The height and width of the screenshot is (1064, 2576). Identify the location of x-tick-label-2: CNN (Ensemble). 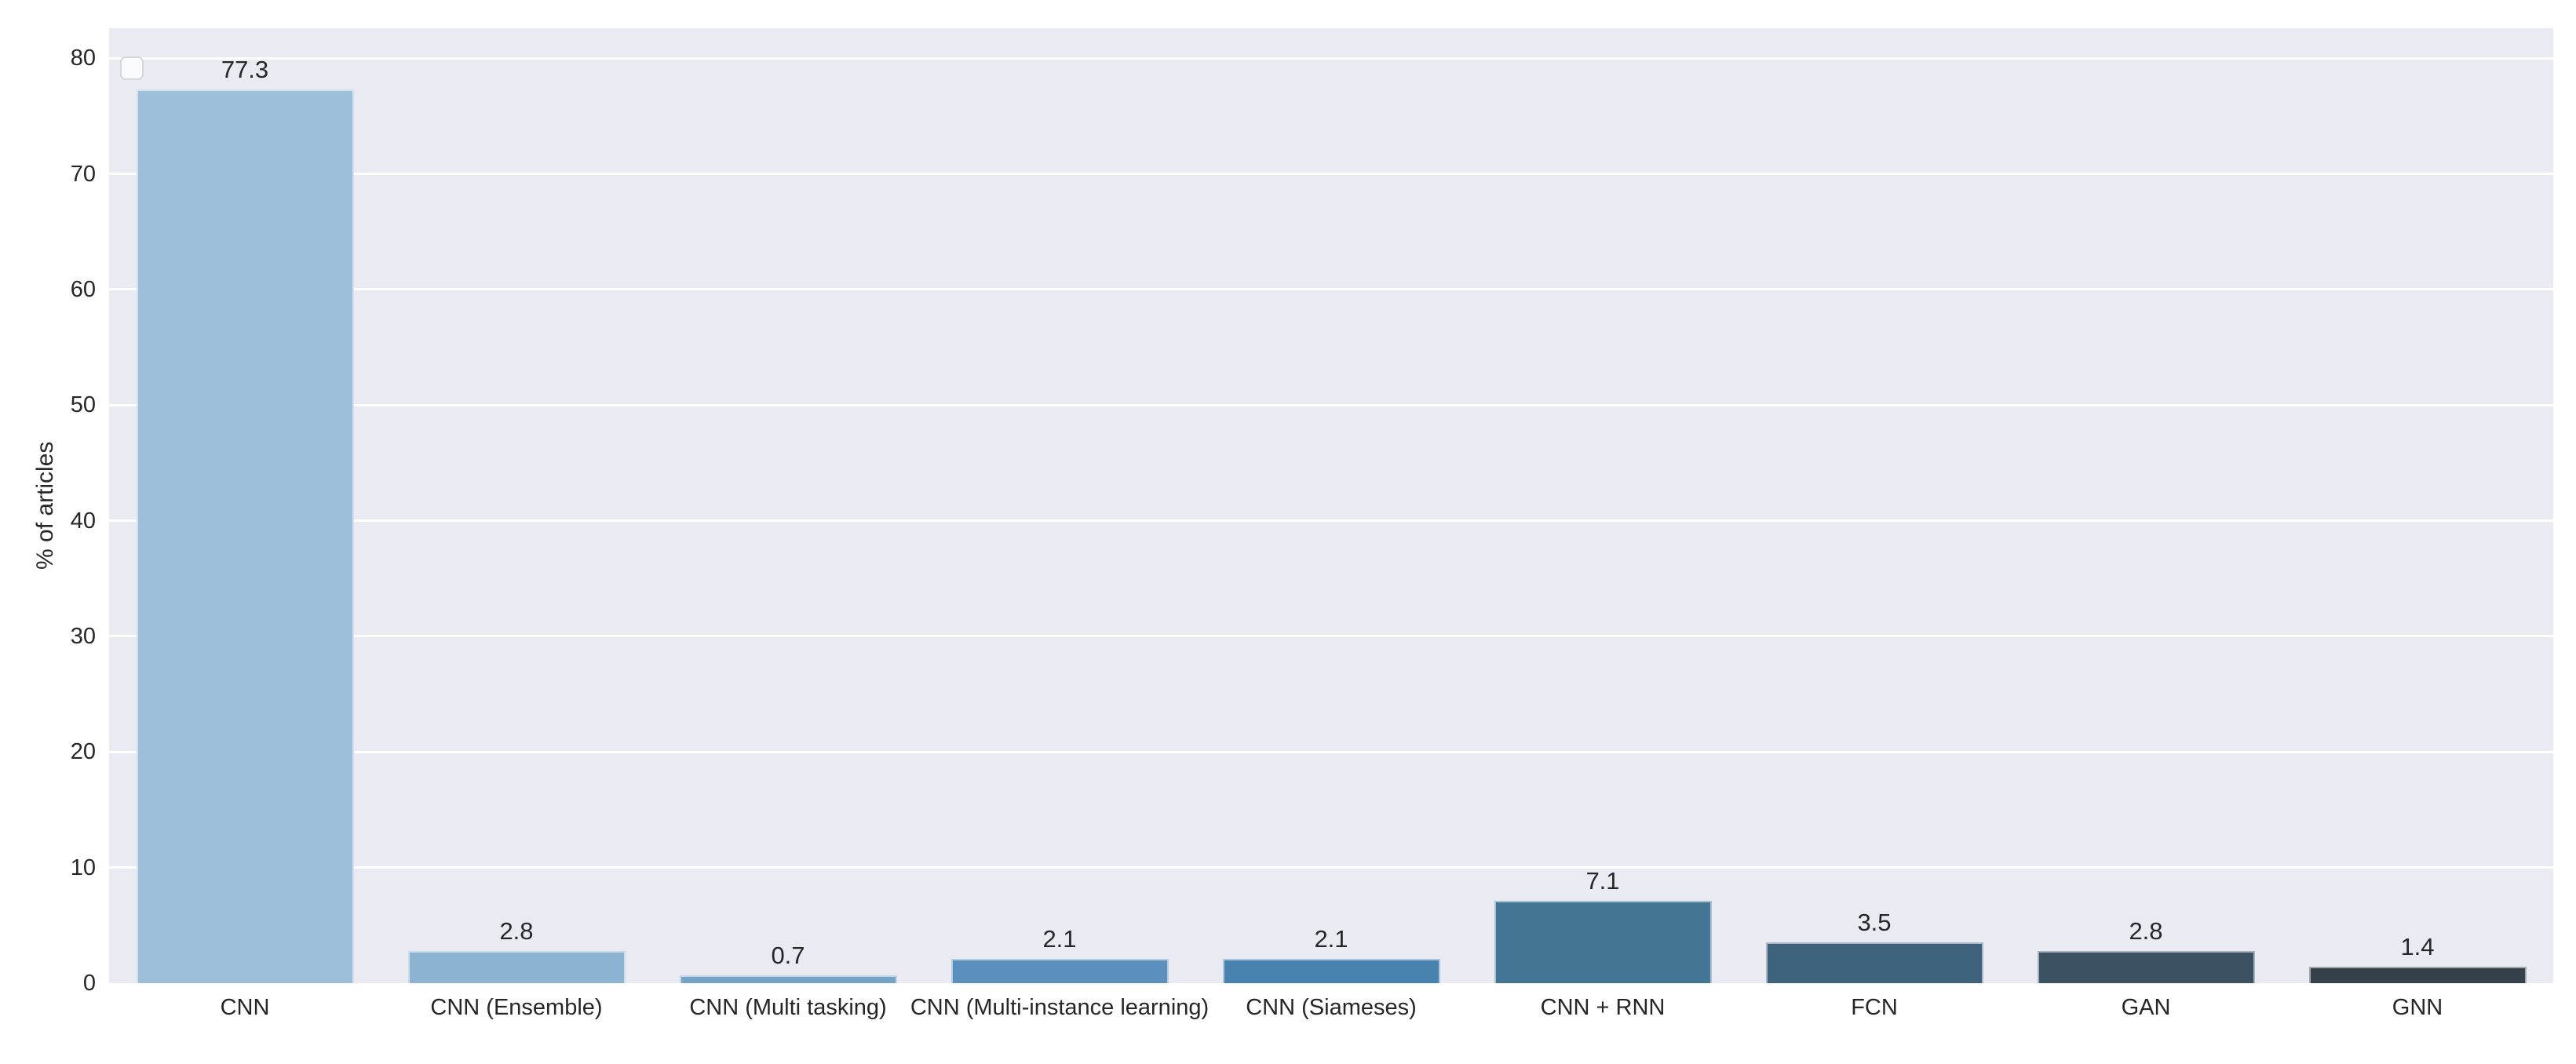
(516, 1007).